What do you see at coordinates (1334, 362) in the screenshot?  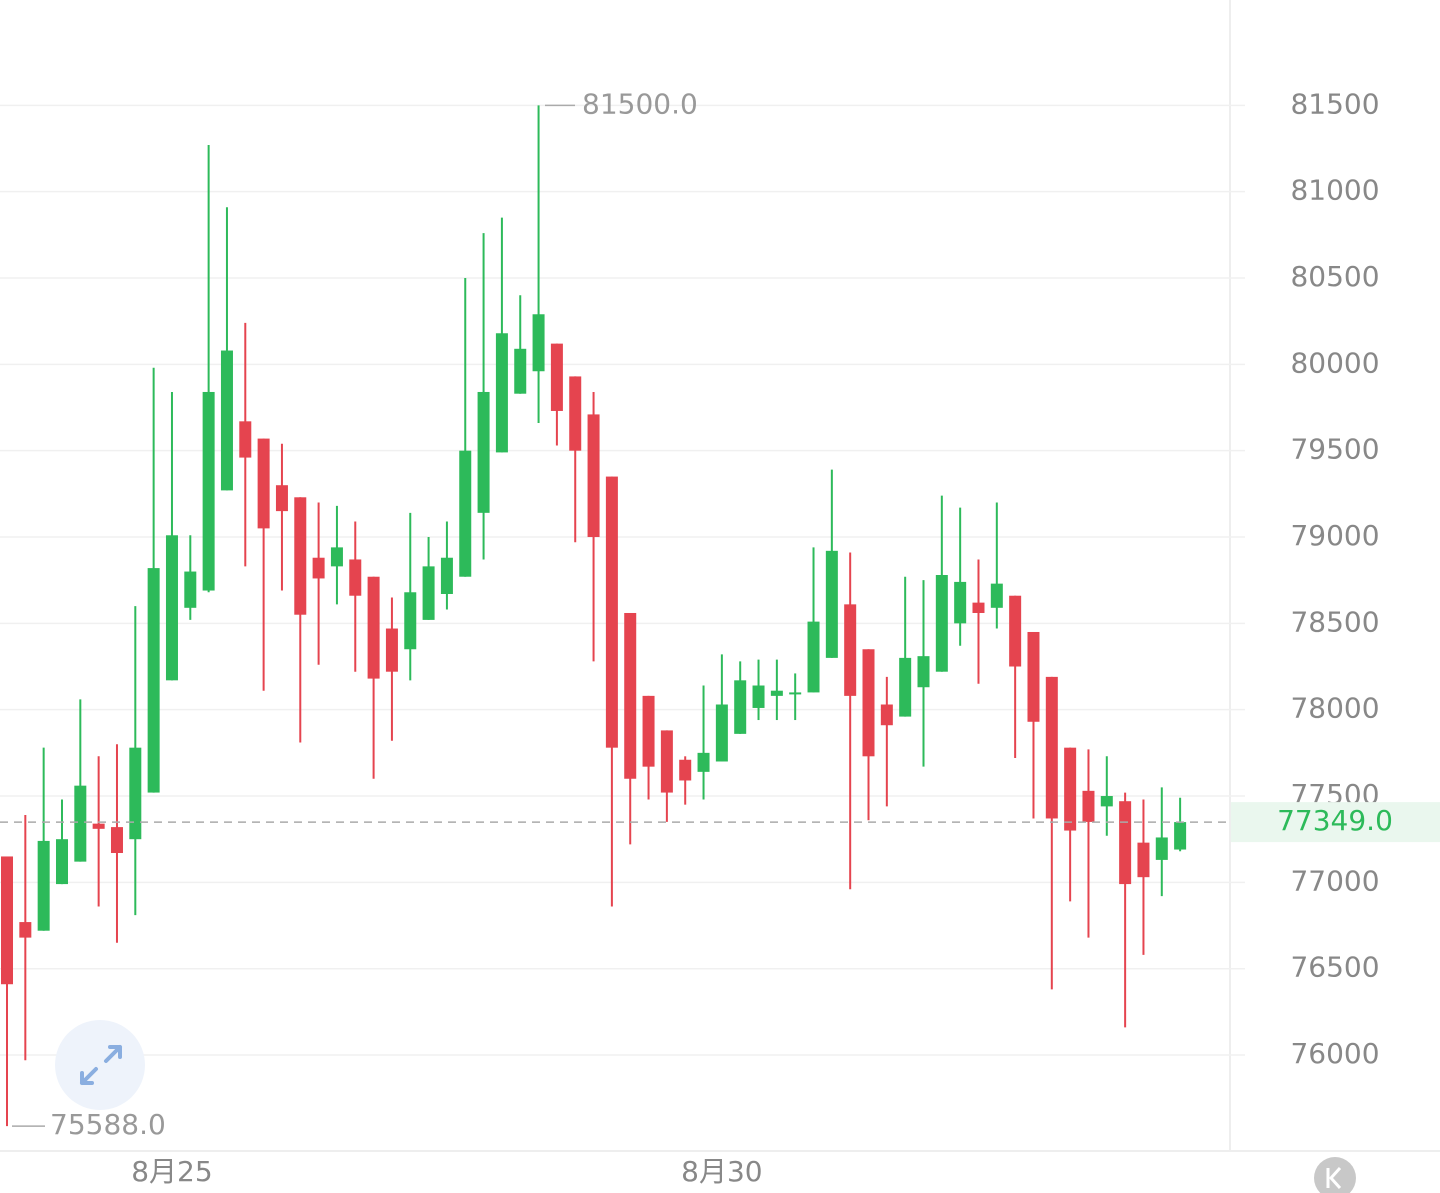 I see `y-tick-label: 80000` at bounding box center [1334, 362].